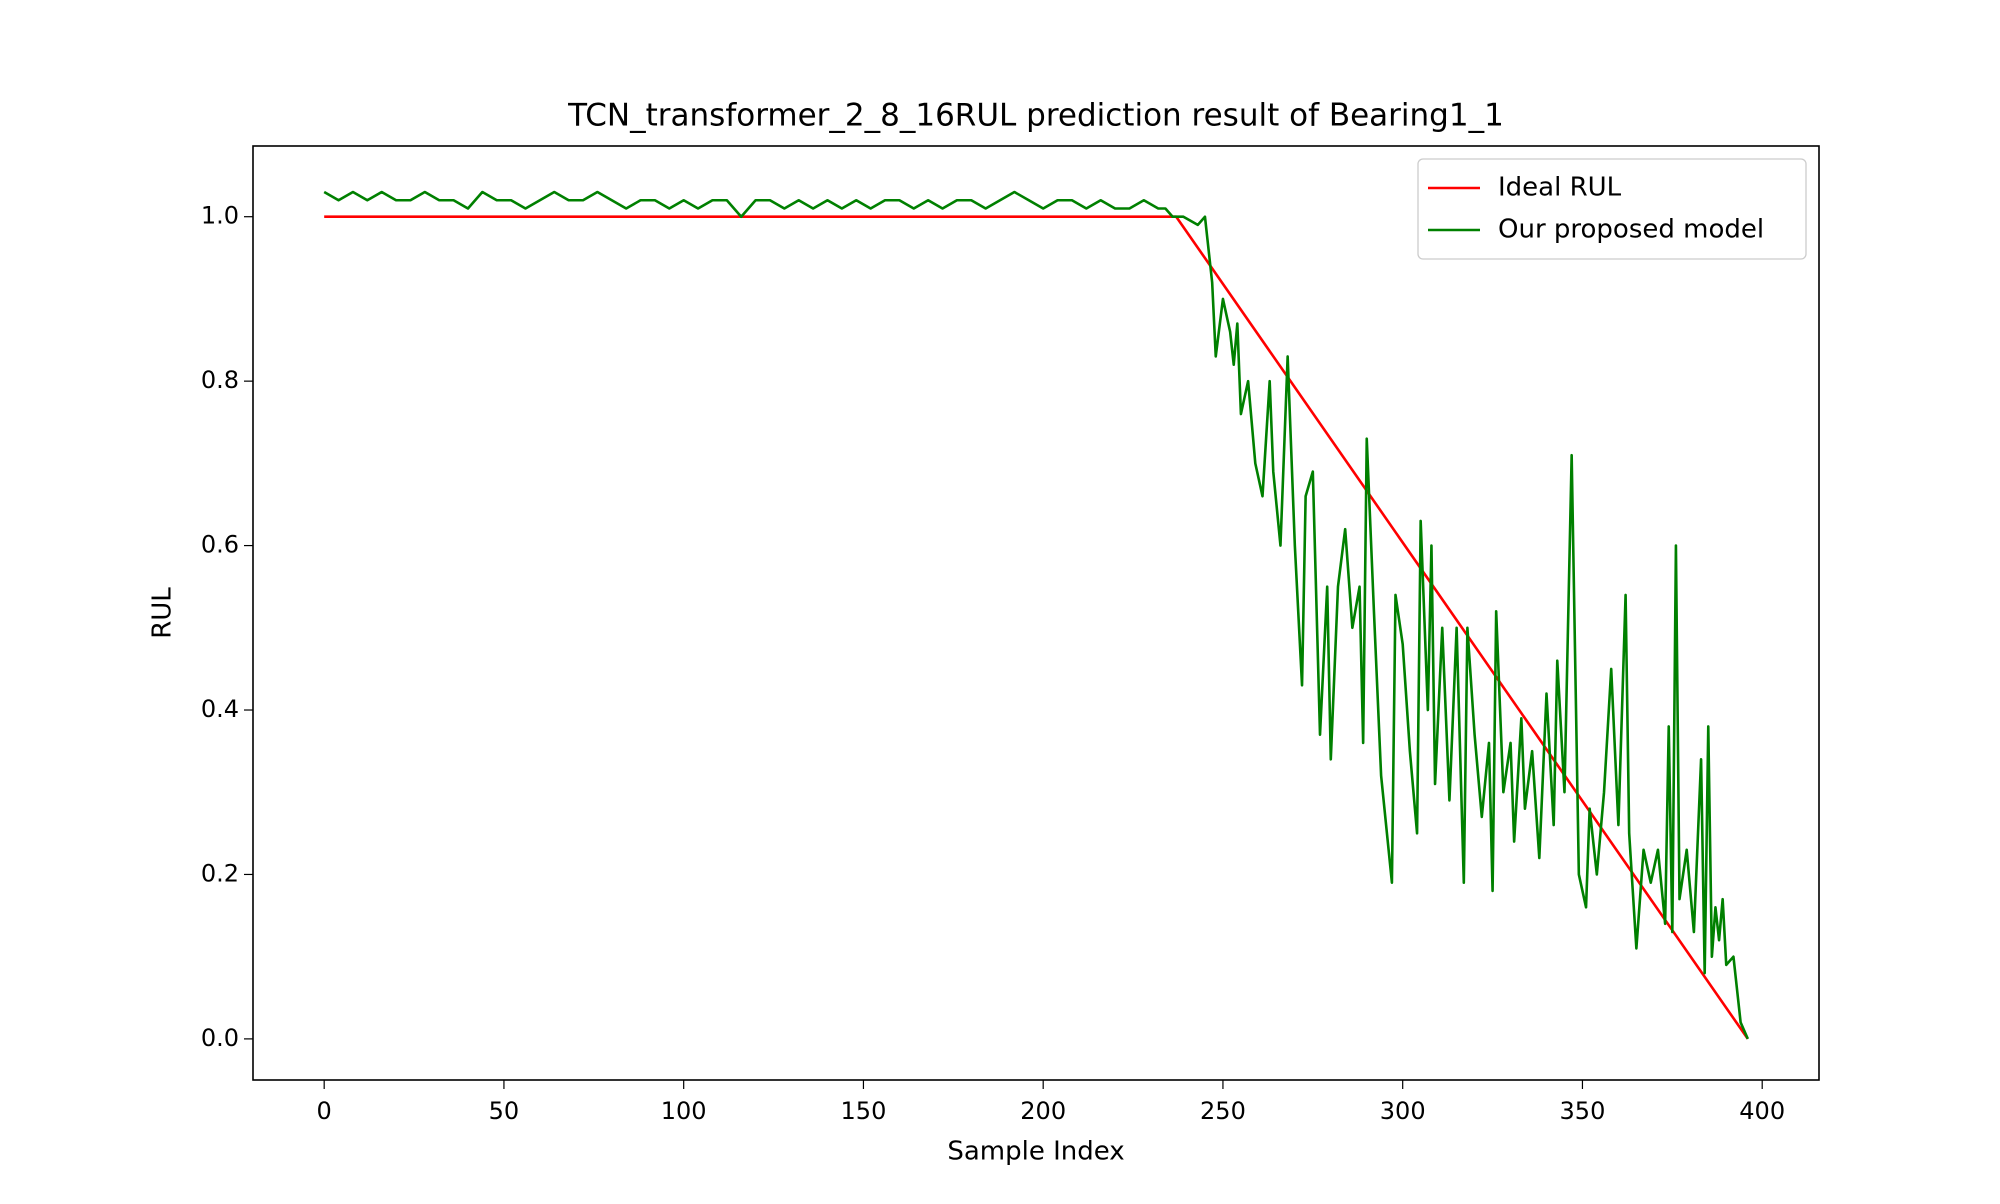 The width and height of the screenshot is (2000, 1204). I want to click on x-tick-label: 0, so click(324, 1111).